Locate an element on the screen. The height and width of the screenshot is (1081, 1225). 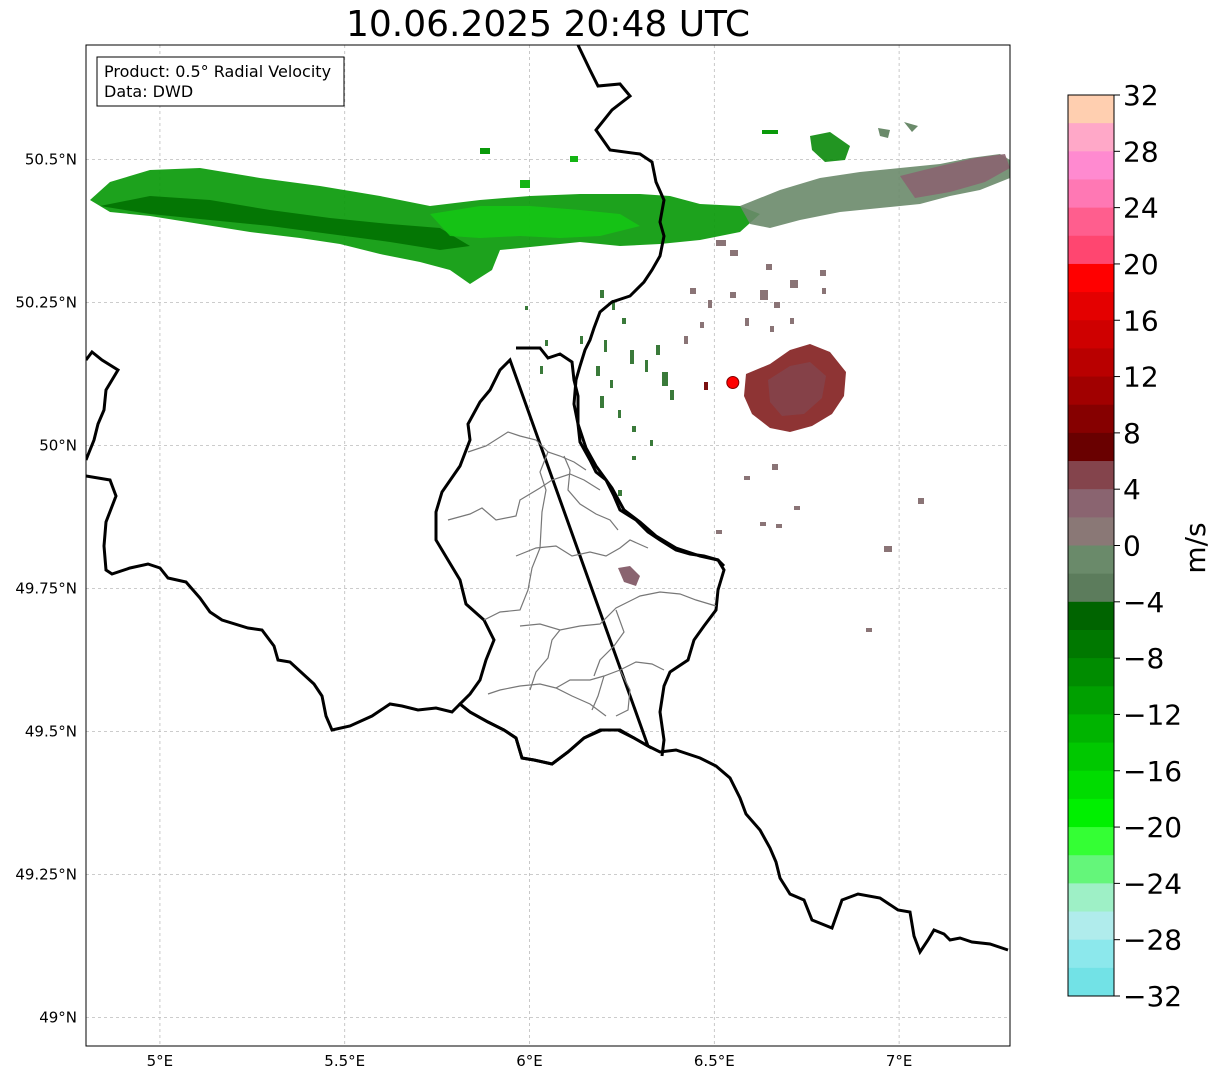
colorbar-segments is located at coordinates (1091, 546).